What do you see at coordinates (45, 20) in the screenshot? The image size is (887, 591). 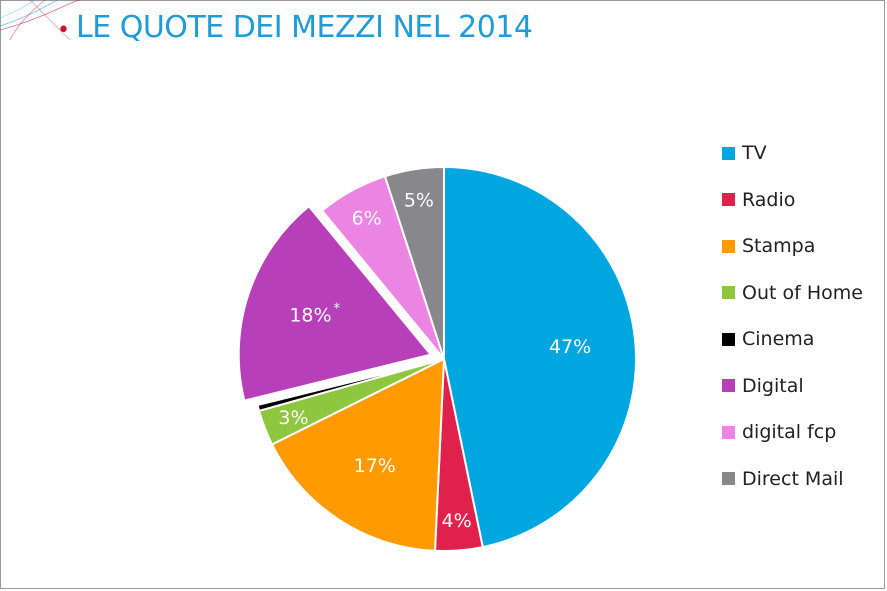 I see `corner-decoration` at bounding box center [45, 20].